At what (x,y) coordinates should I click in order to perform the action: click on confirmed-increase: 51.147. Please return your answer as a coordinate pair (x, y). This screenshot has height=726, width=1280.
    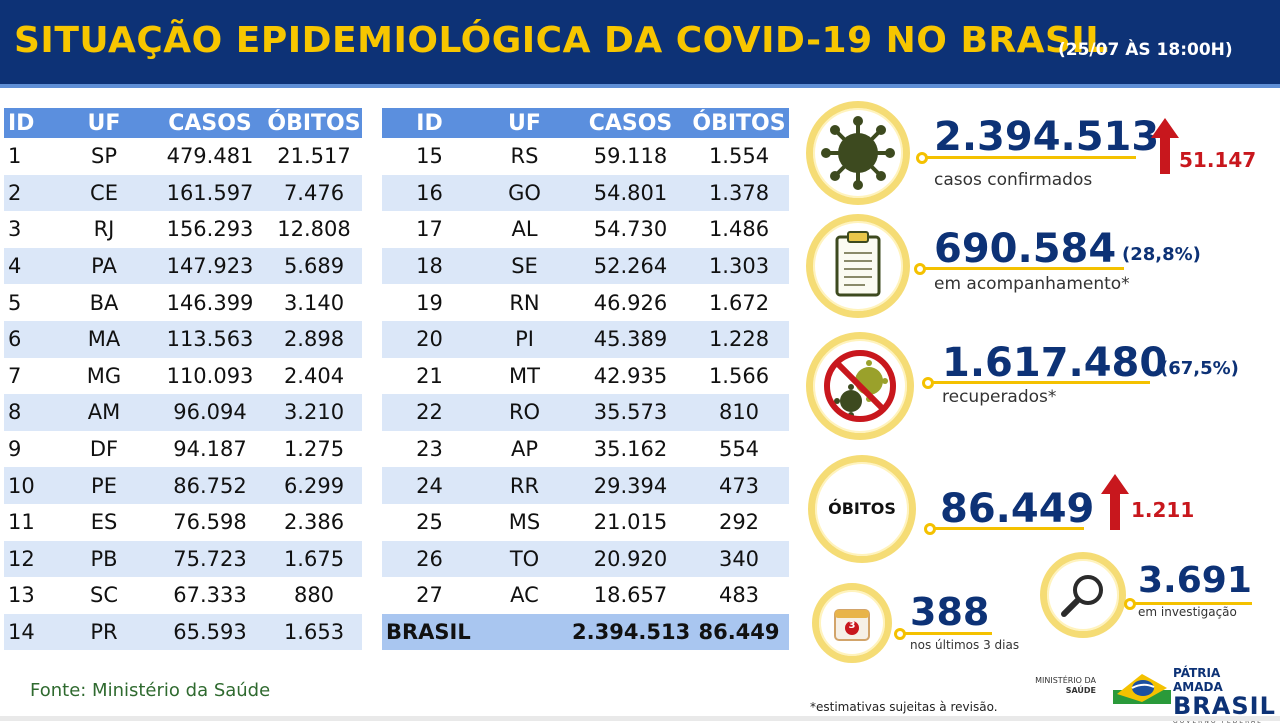
    Looking at the image, I should click on (1218, 160).